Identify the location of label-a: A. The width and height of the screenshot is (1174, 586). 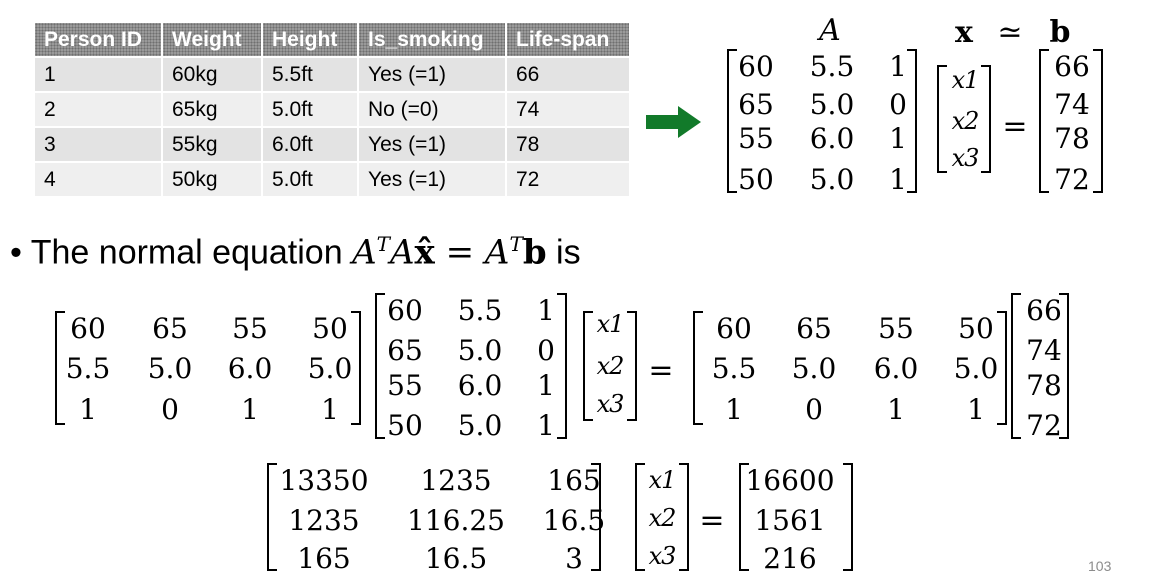
(828, 30).